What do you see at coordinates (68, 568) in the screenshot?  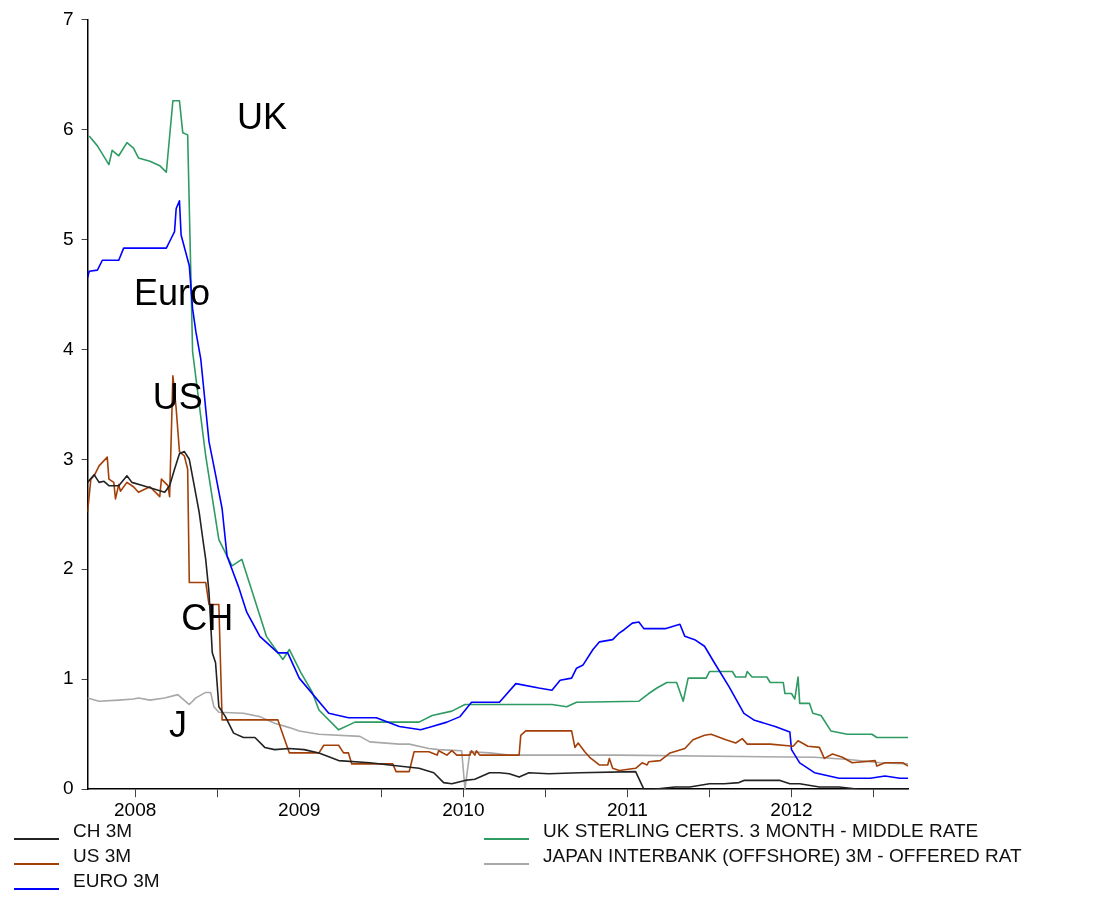 I see `y-tick-label: 2` at bounding box center [68, 568].